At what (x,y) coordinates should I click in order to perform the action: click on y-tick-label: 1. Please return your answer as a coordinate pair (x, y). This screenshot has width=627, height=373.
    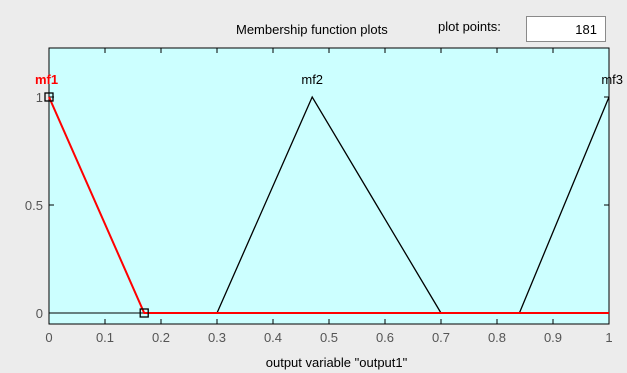
    Looking at the image, I should click on (39, 97).